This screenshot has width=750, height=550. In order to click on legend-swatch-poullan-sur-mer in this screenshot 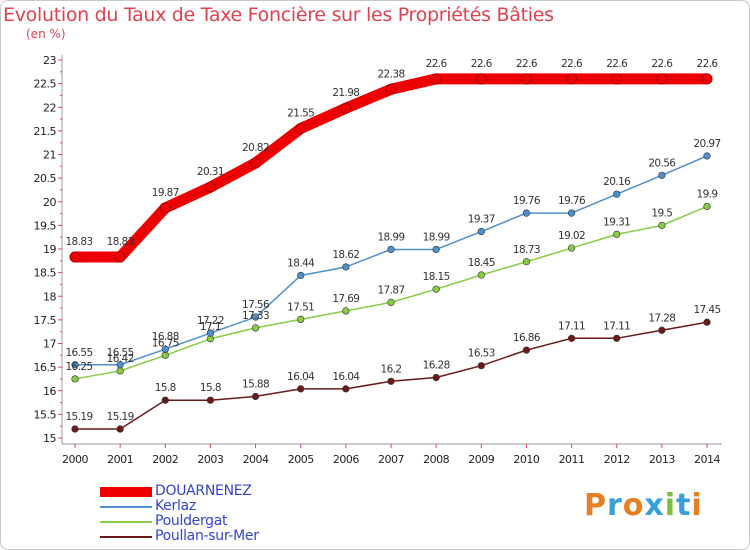, I will do `click(126, 537)`.